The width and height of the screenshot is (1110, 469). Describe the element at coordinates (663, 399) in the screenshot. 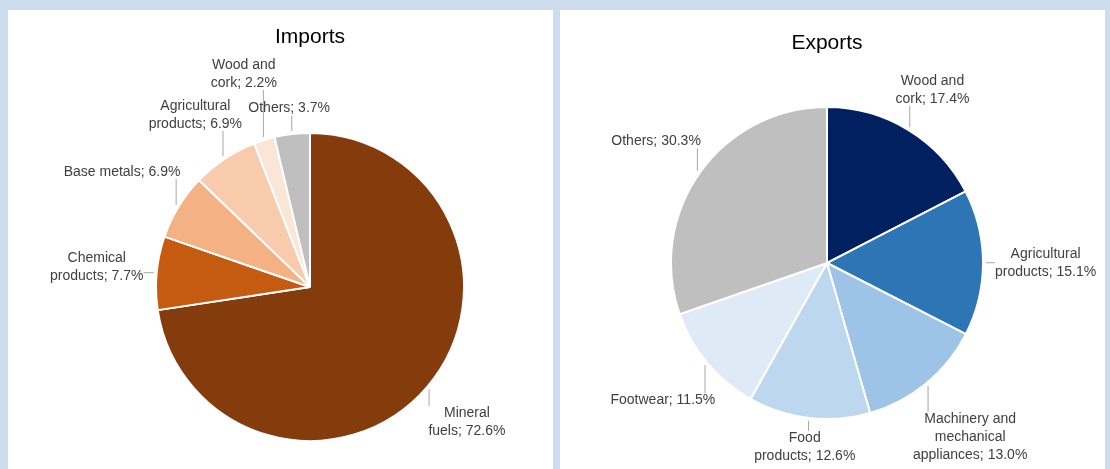

I see `slice-label: Footwear; 11.5%` at that location.